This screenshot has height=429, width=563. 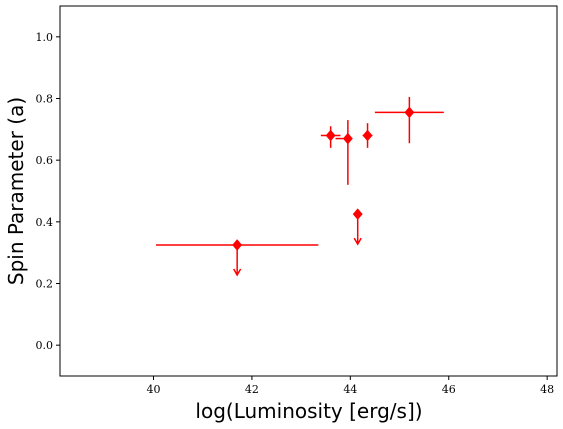 I want to click on y-axis-title: Spin Parameter (a), so click(x=16, y=191).